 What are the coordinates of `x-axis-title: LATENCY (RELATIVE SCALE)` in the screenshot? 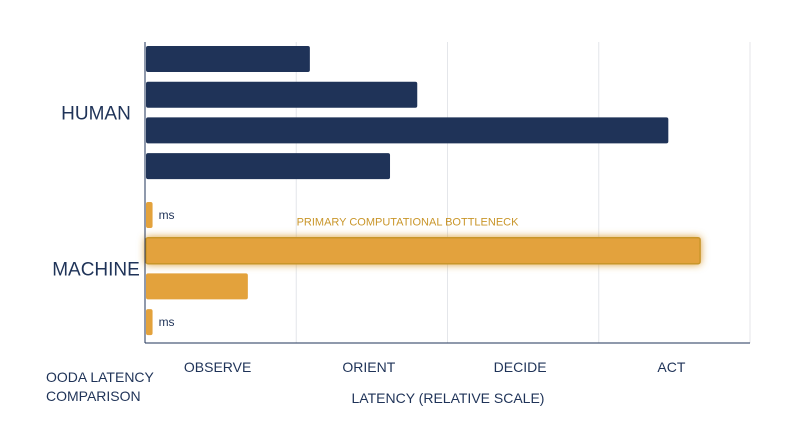 It's located at (448, 398).